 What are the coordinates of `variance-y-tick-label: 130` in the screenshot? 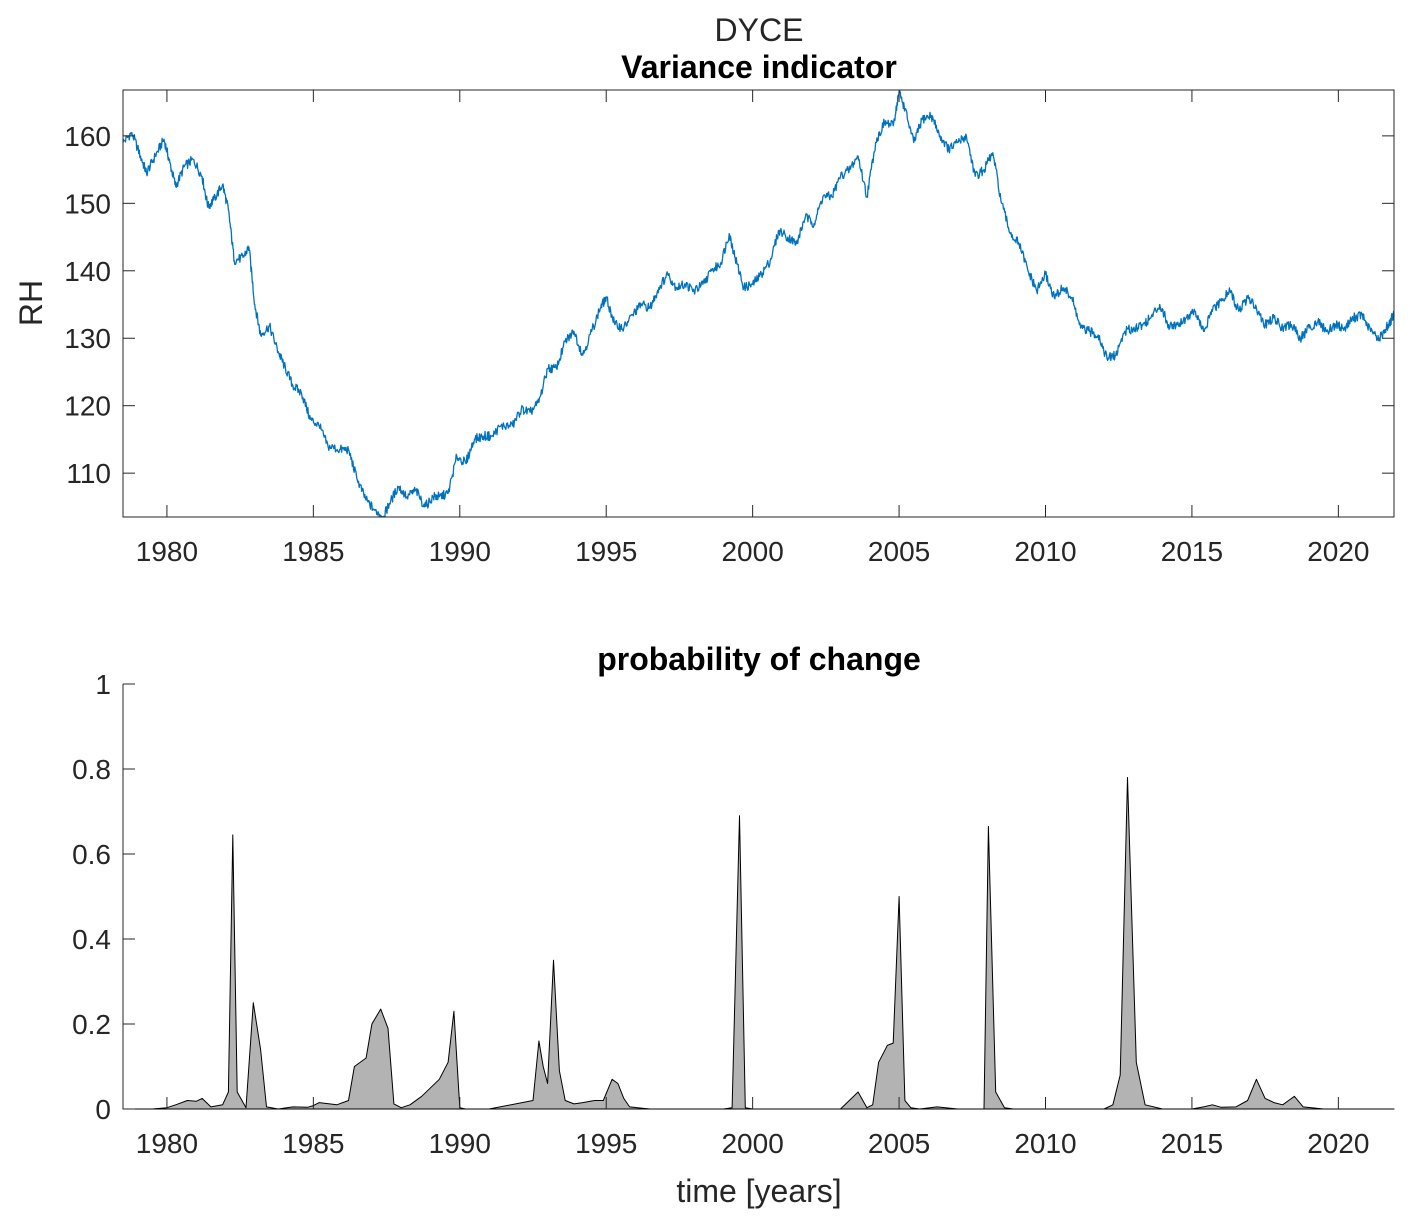 It's located at (87, 338).